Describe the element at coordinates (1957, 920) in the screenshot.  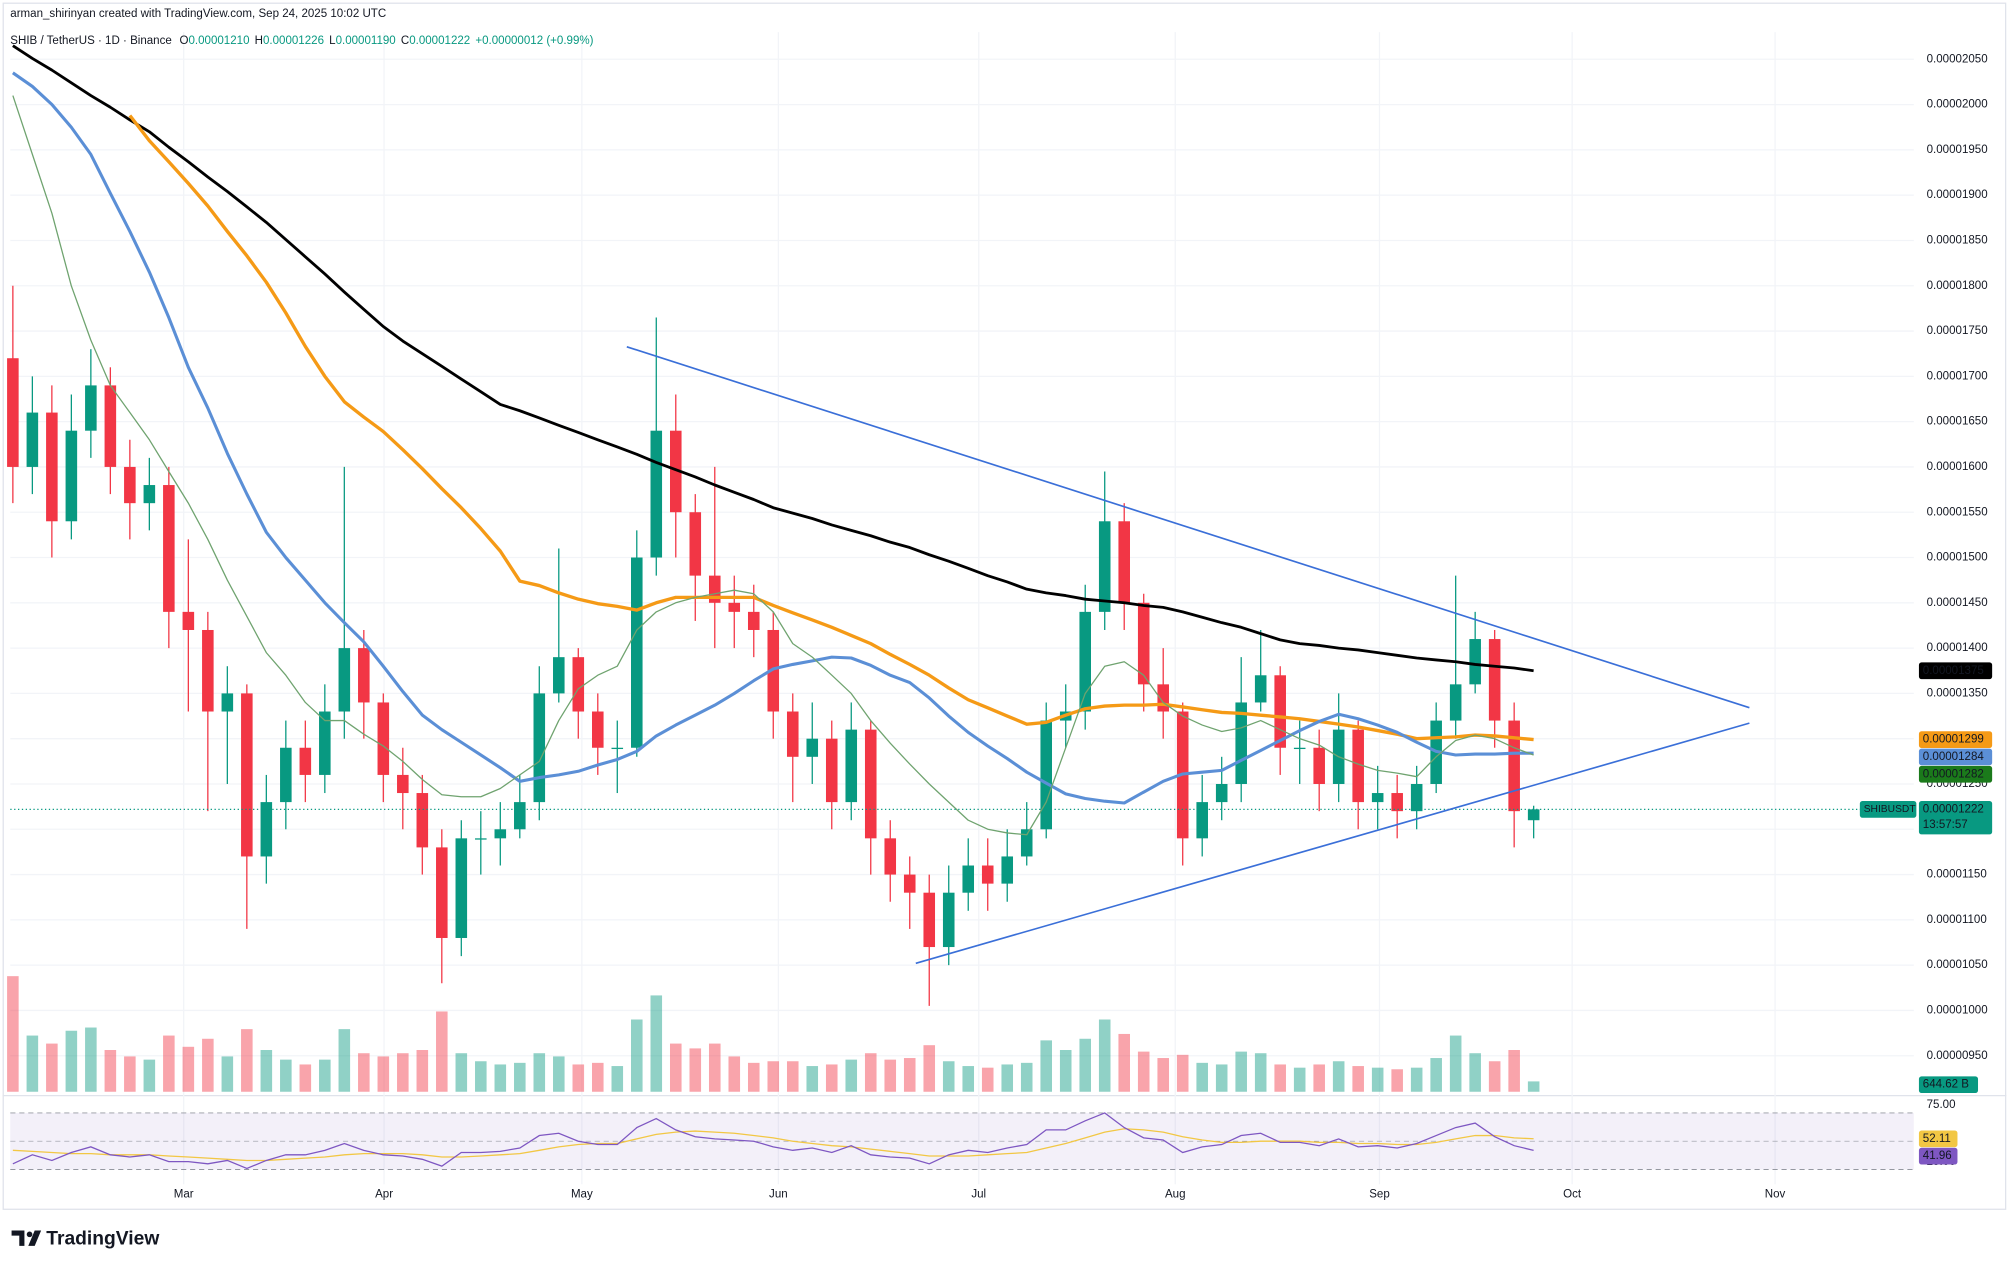
I see `y-tick-label: 0.00001100` at that location.